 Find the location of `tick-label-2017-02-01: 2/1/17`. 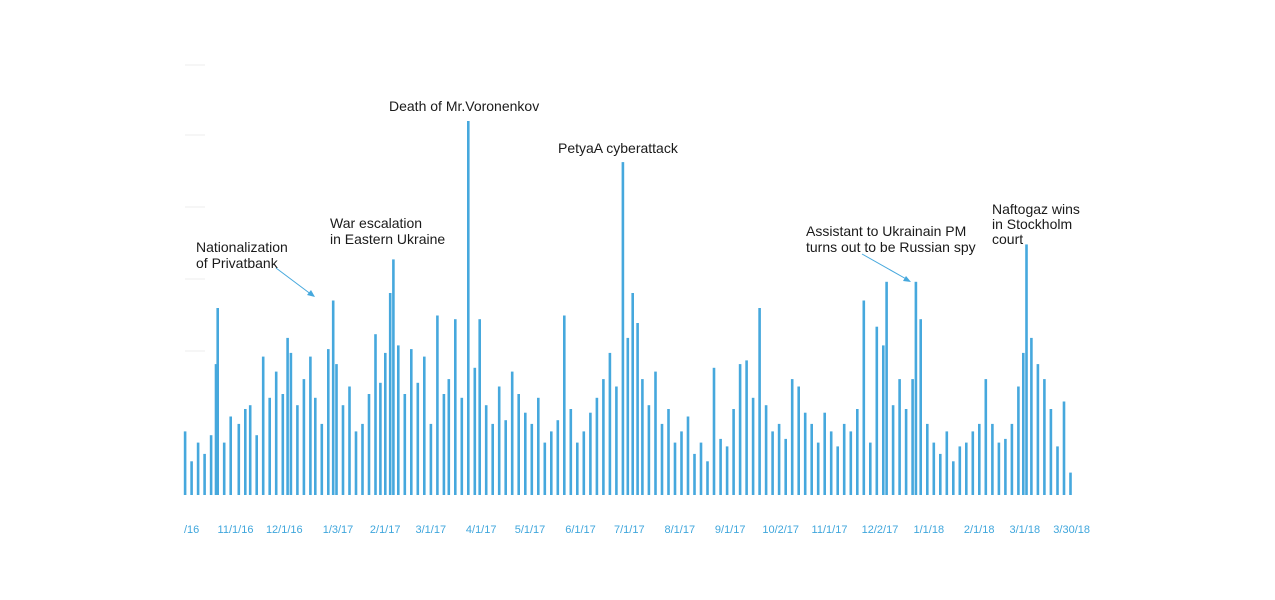

tick-label-2017-02-01: 2/1/17 is located at coordinates (385, 530).